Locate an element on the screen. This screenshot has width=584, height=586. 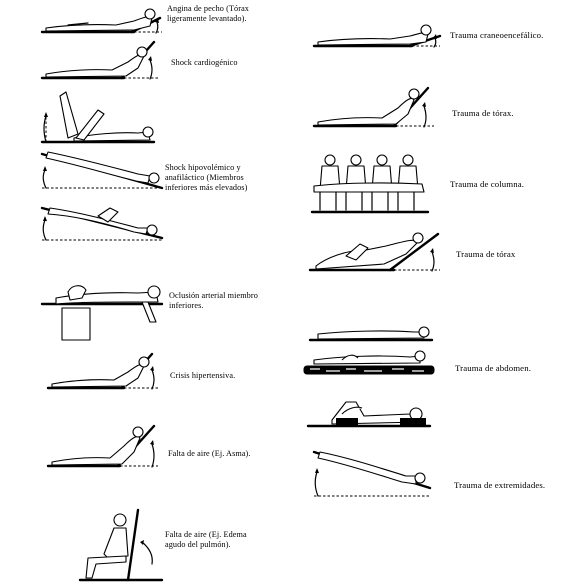
illustration-head-trauma-position is located at coordinates (377, 35).